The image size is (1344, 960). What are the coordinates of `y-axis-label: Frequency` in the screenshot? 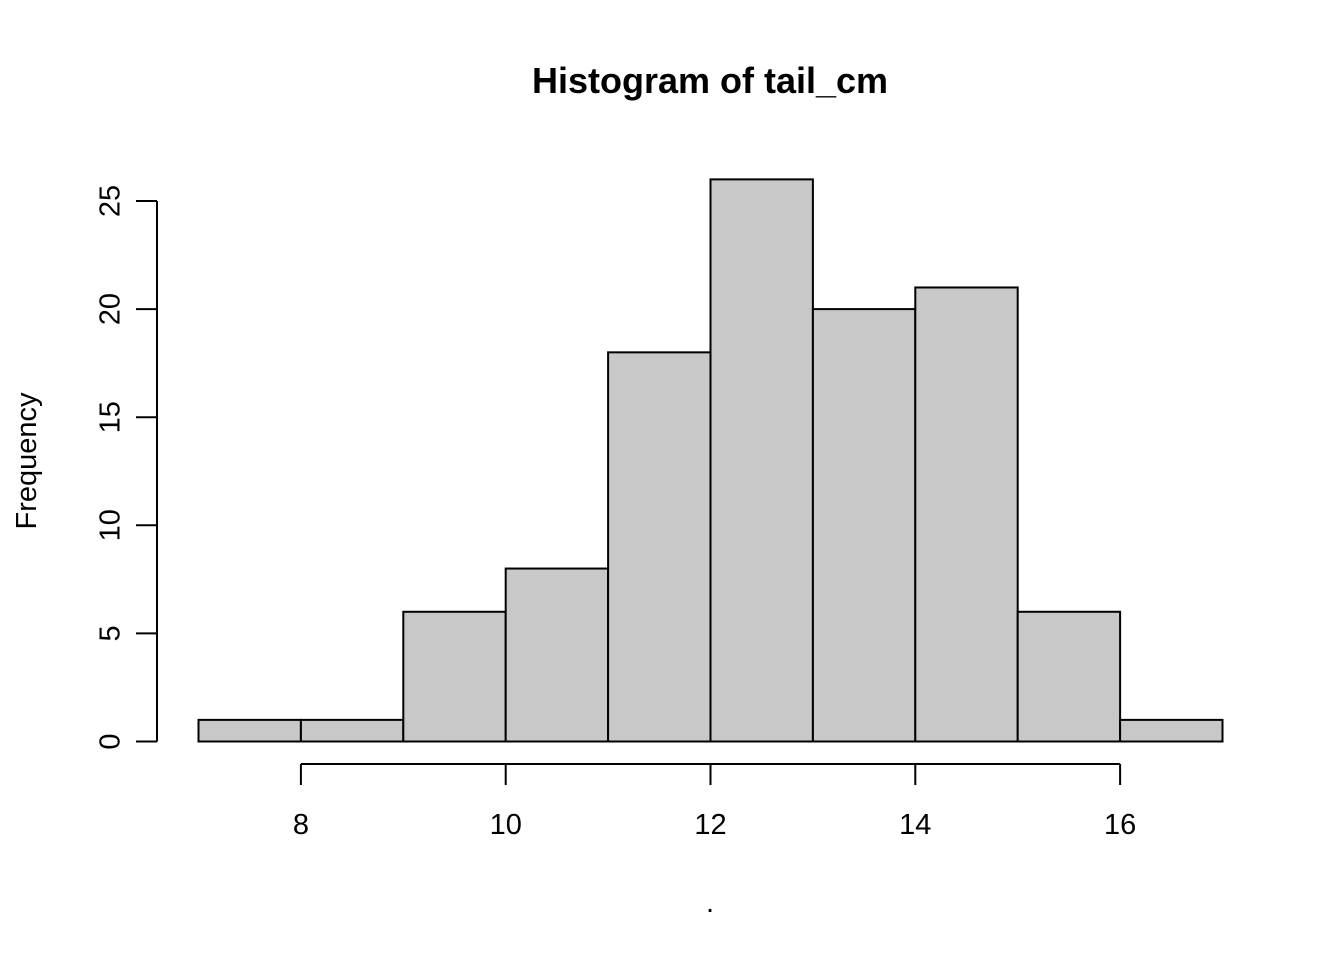 It's located at (27, 461).